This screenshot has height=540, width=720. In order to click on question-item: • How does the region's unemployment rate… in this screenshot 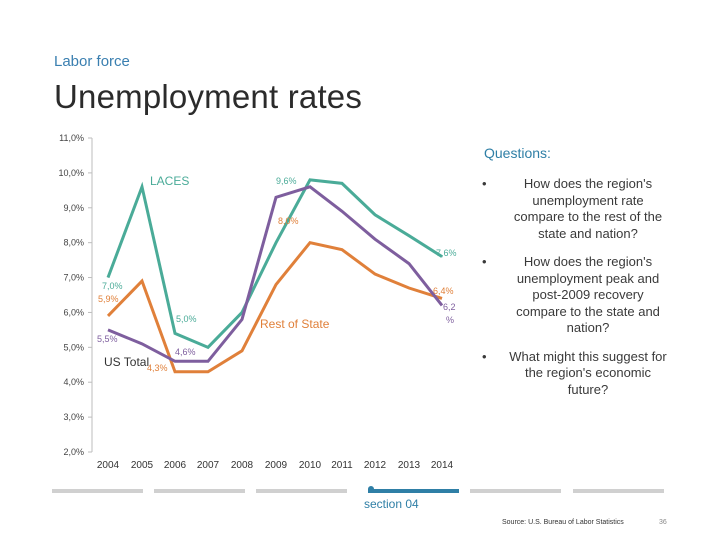, I will do `click(575, 209)`.